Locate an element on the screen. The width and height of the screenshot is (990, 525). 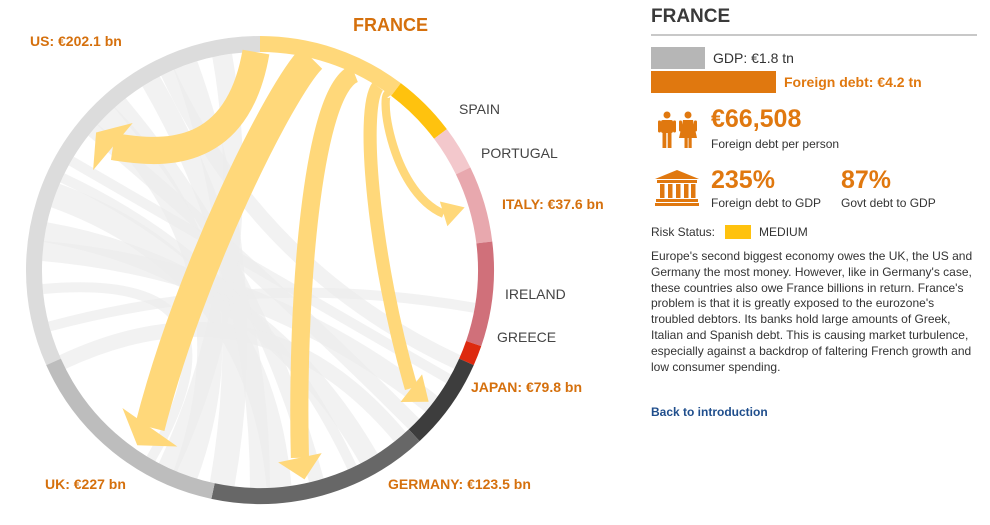
ring-segment-ireland is located at coordinates (480, 294).